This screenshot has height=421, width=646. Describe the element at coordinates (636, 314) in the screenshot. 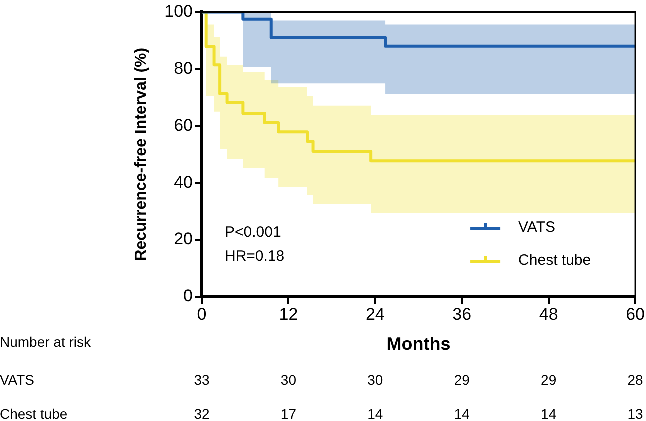

I see `x-tick-label: 60` at that location.